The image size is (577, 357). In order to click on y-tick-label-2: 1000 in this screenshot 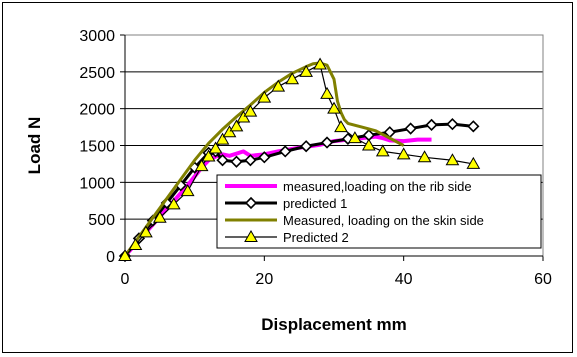, I will do `click(97, 183)`.